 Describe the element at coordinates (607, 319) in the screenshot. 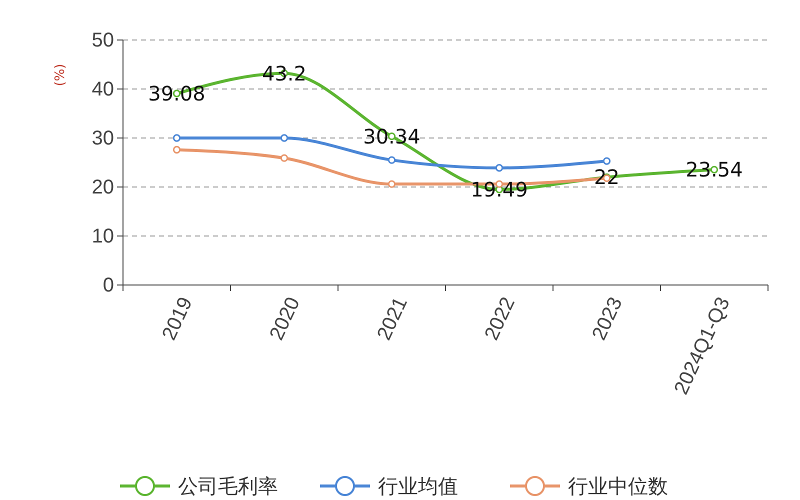

I see `x-tick-label: 2023` at that location.